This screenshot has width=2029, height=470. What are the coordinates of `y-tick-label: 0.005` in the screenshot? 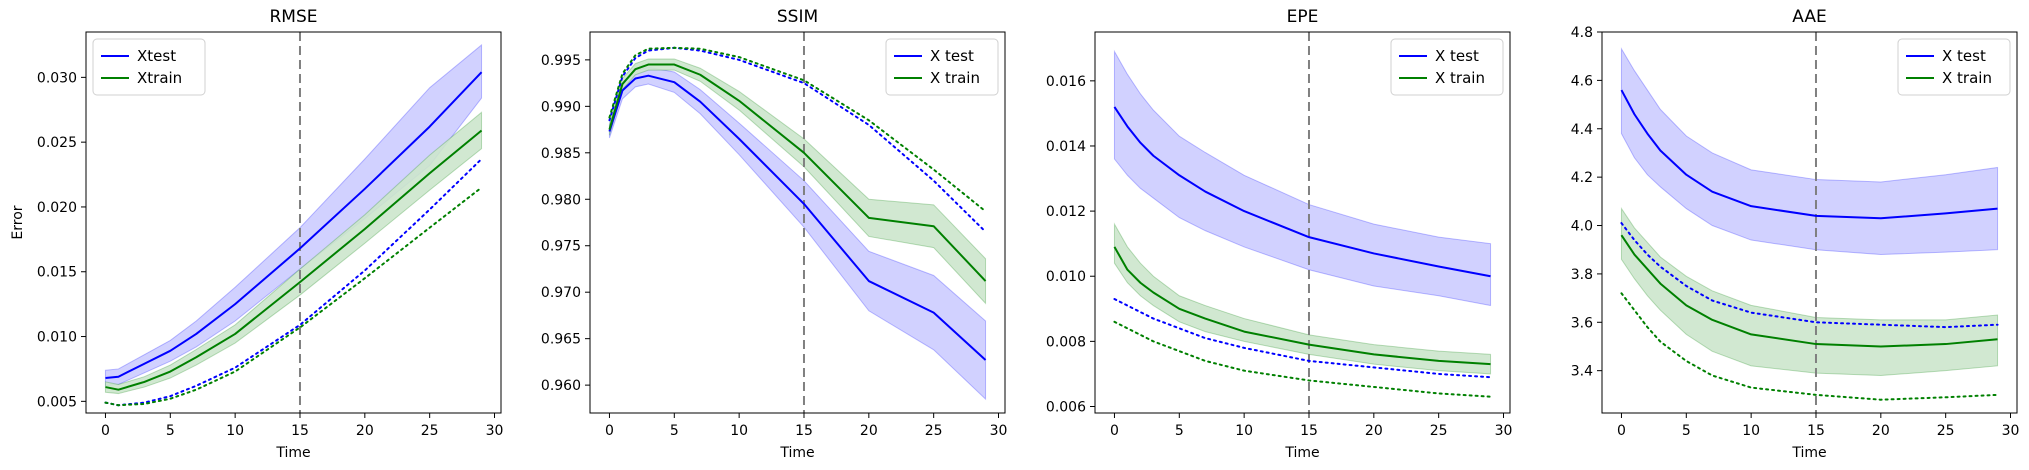 It's located at (57, 402).